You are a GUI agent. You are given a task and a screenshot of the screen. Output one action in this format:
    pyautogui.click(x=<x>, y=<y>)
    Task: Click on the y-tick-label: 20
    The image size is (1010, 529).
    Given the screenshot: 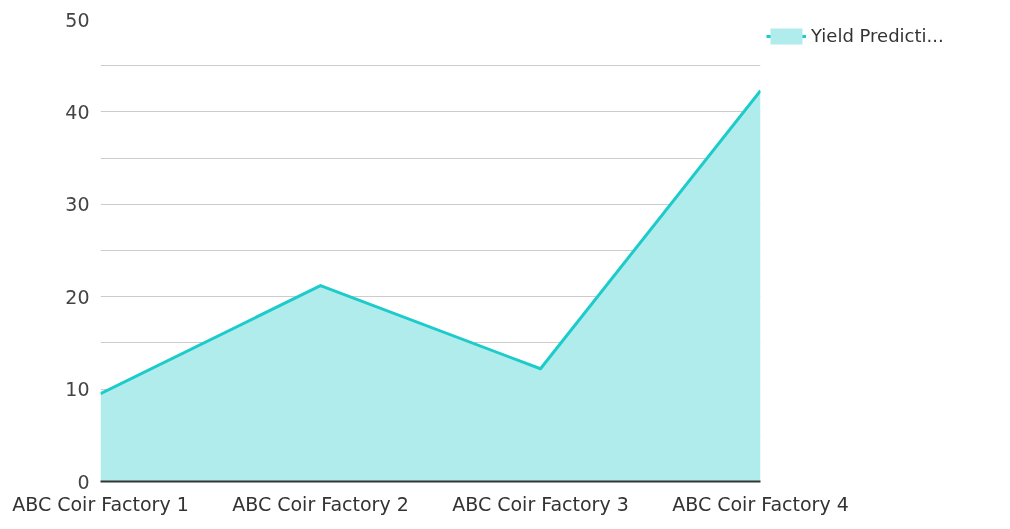 What is the action you would take?
    pyautogui.click(x=77, y=296)
    